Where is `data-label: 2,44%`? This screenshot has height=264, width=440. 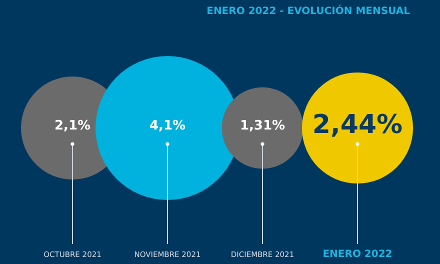 data-label: 2,44% is located at coordinates (357, 125).